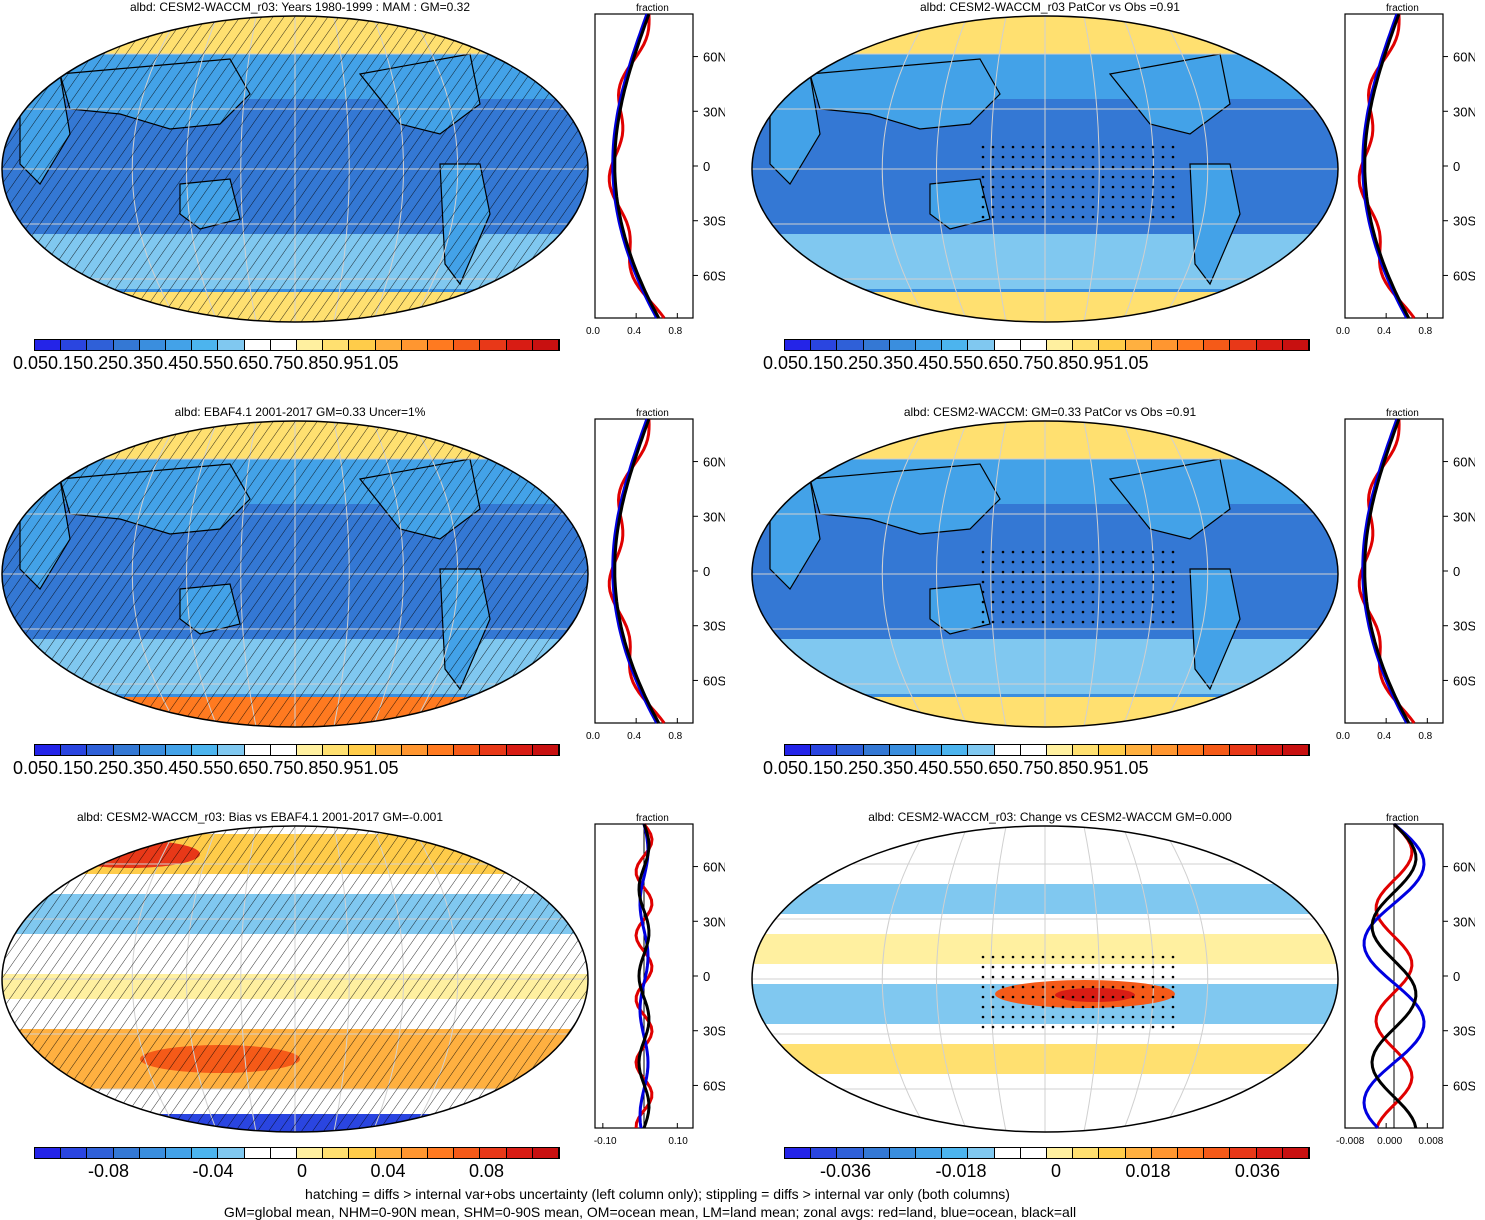 This screenshot has height=1220, width=1485. What do you see at coordinates (1045, 574) in the screenshot?
I see `map-border` at bounding box center [1045, 574].